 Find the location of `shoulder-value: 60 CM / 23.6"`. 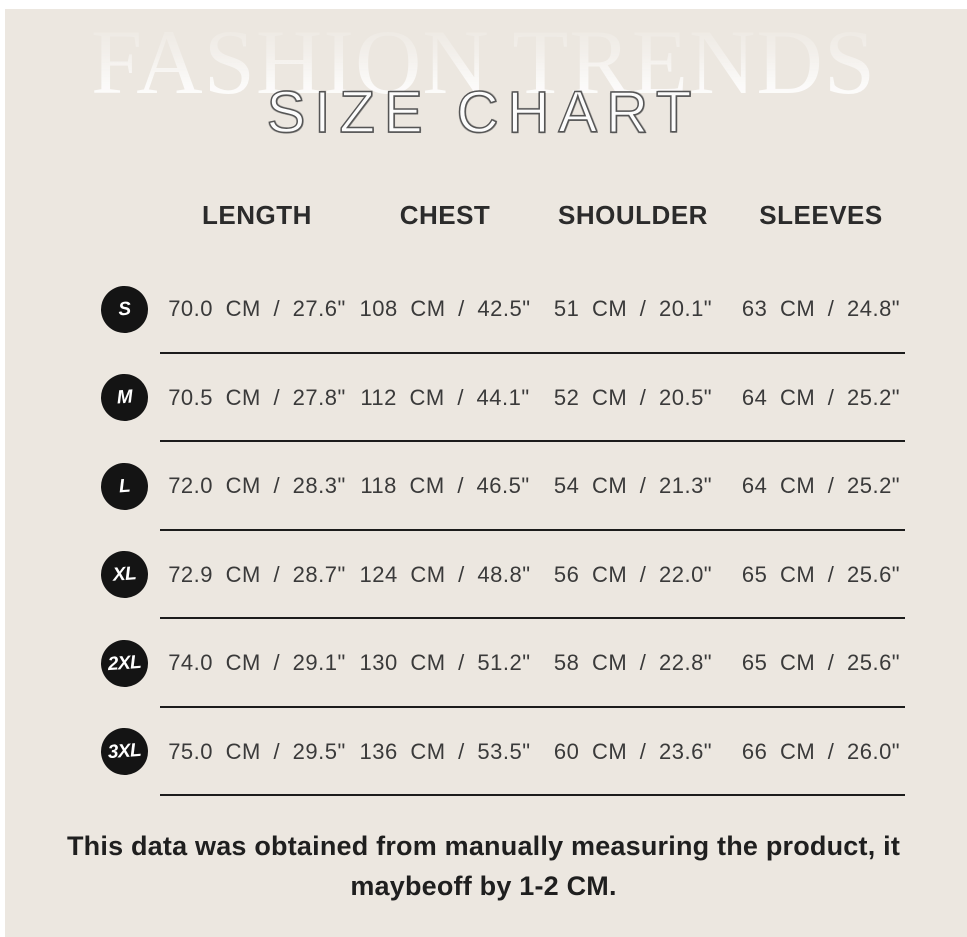

shoulder-value: 60 CM / 23.6" is located at coordinates (633, 751).